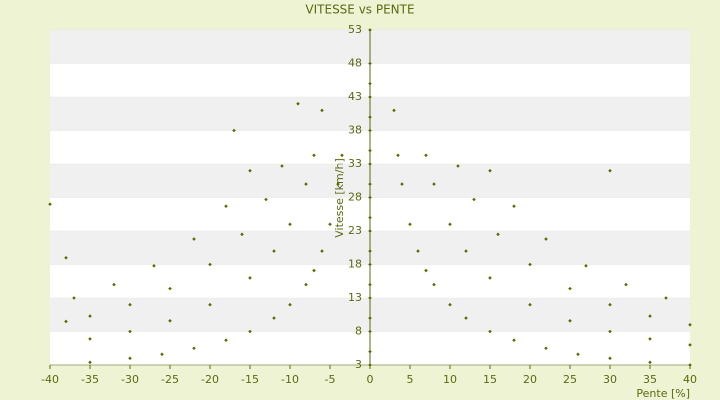  I want to click on x-tick-label: 40, so click(690, 379).